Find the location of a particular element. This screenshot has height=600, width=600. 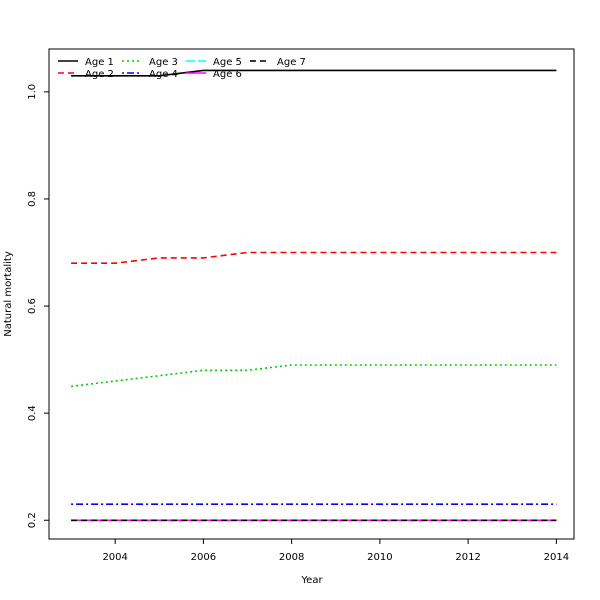

legend-label: Age 4 is located at coordinates (163, 74).